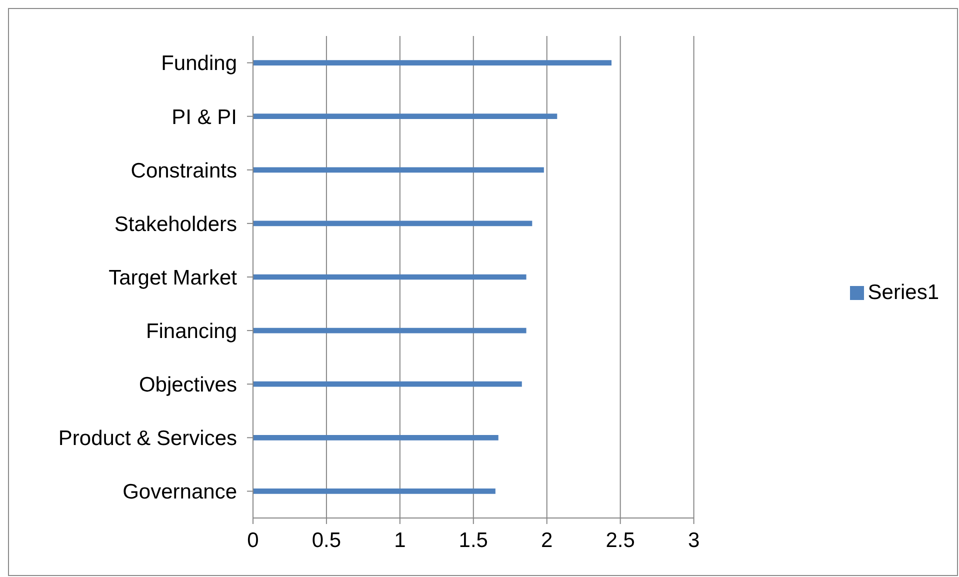 Image resolution: width=959 pixels, height=577 pixels. What do you see at coordinates (147, 438) in the screenshot?
I see `y-tick-label: Product & Services` at bounding box center [147, 438].